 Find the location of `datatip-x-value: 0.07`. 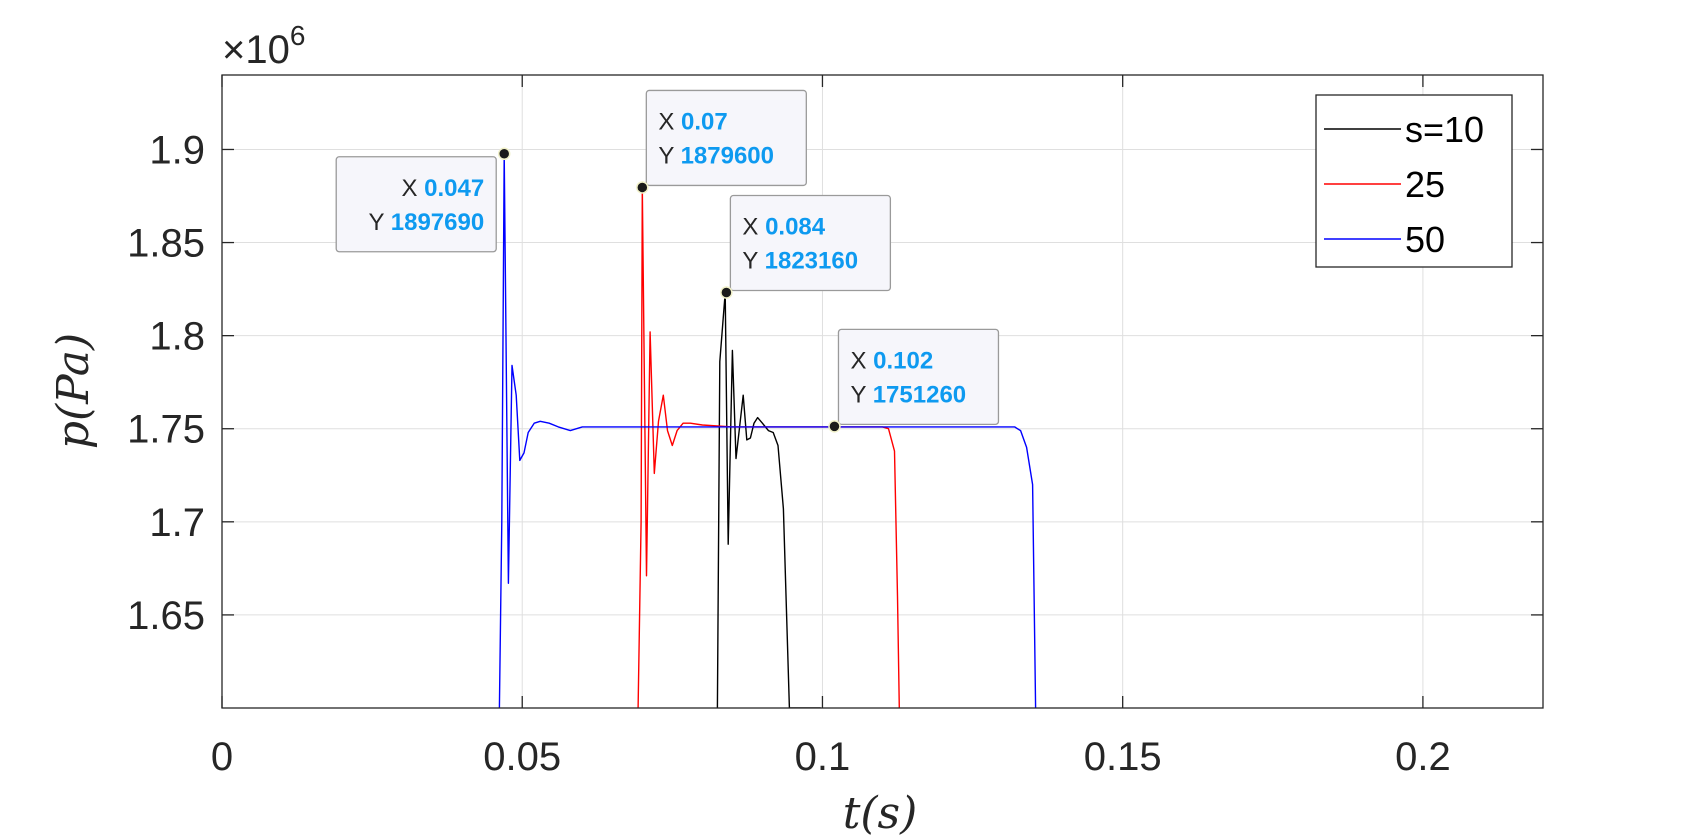

datatip-x-value: 0.07 is located at coordinates (704, 121).